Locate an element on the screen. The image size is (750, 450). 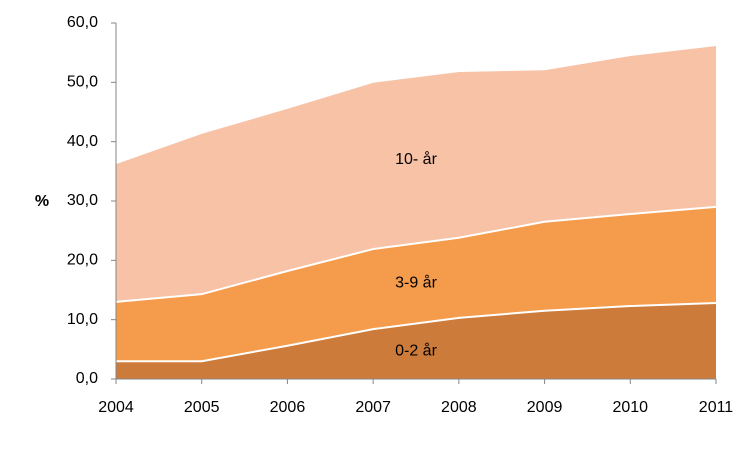
area is located at coordinates (416, 341).